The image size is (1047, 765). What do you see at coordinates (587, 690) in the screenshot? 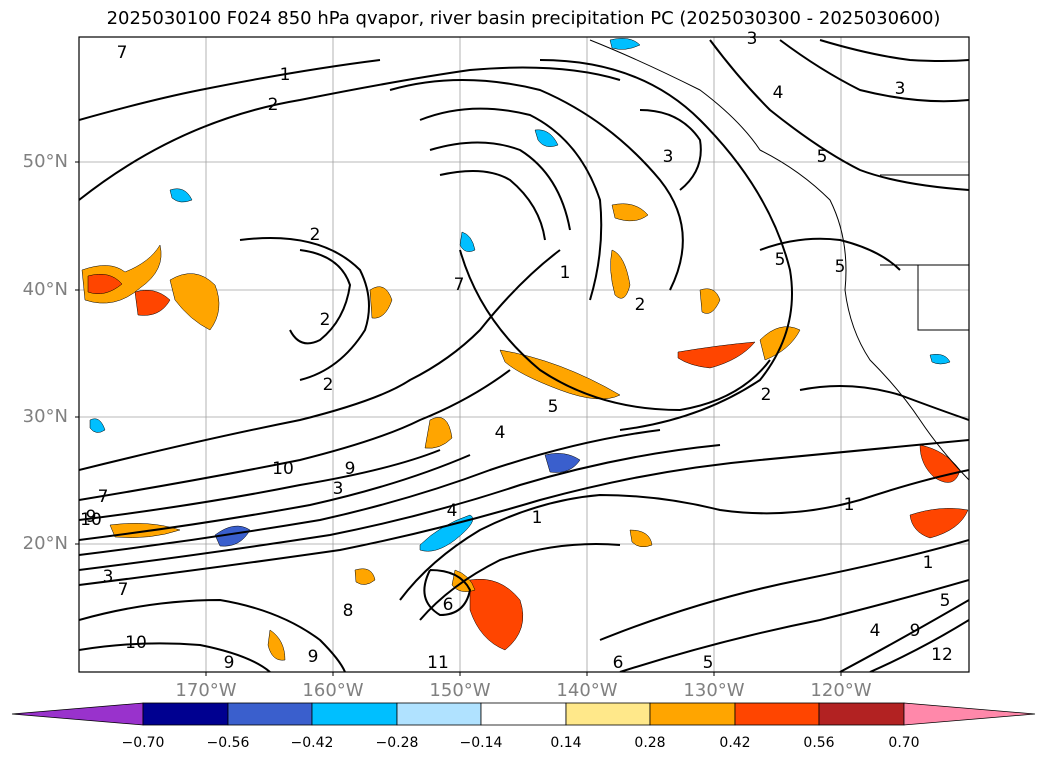
I see `lon-label-140w: 140°W` at bounding box center [587, 690].